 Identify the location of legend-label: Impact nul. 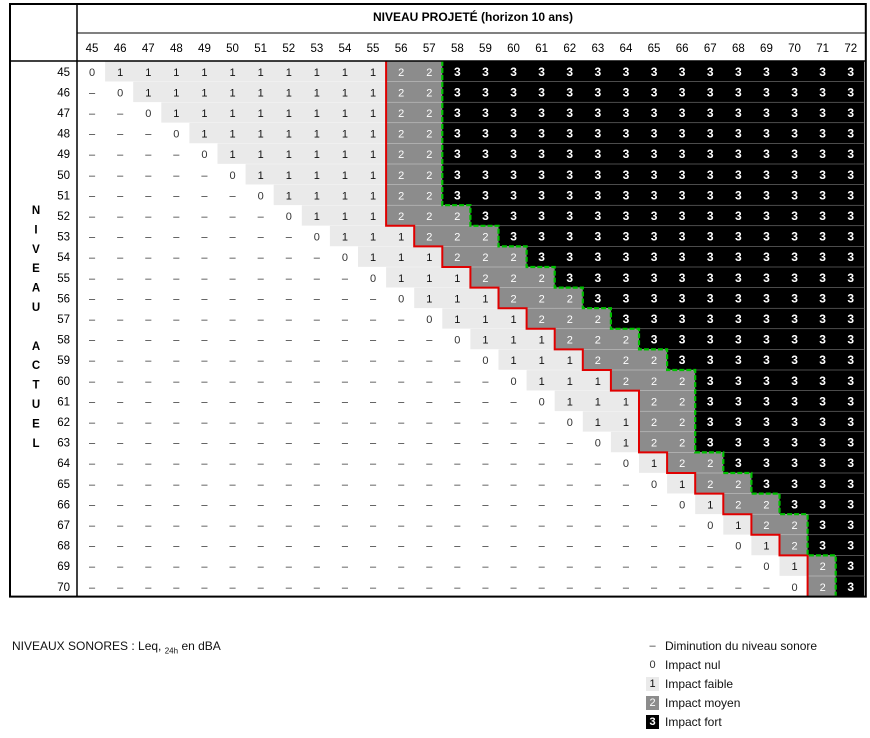
(693, 664).